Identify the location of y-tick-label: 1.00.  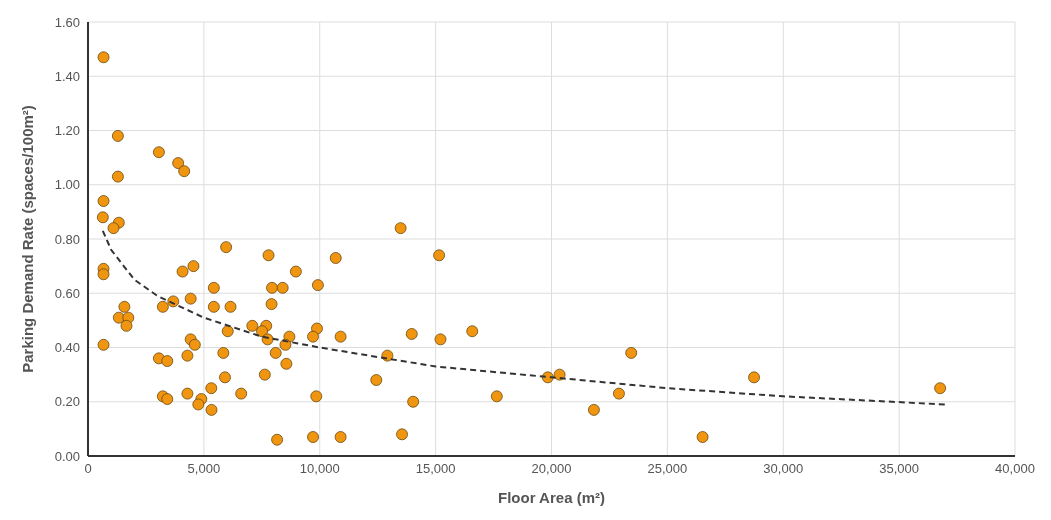
(67, 185).